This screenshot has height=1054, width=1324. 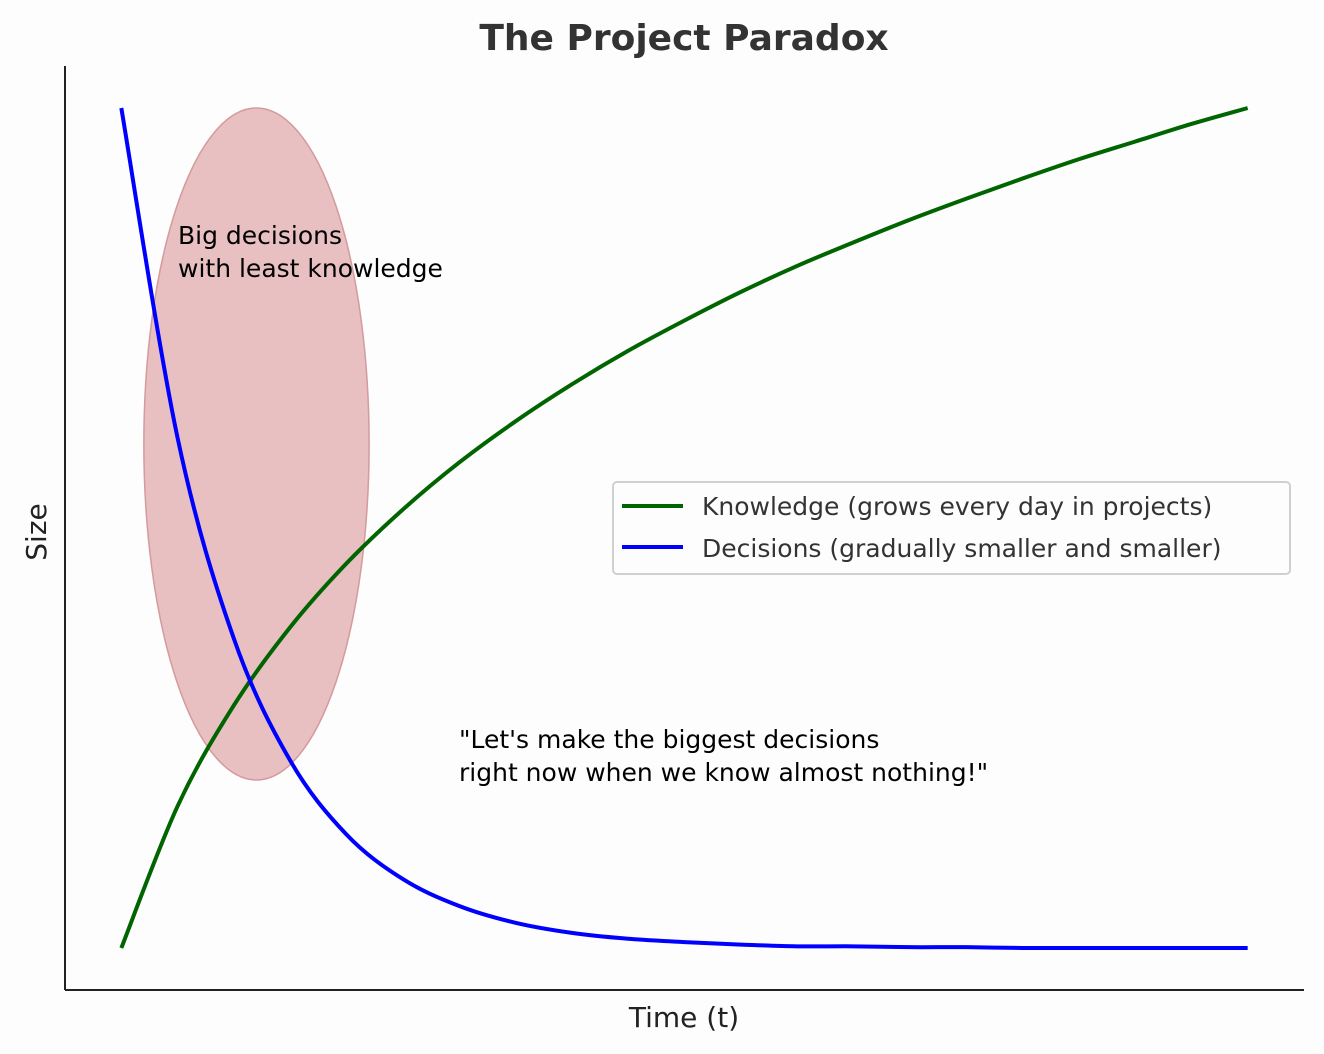 I want to click on legend-label-knowledge: Knowledge (grows every day in projects), so click(x=957, y=506).